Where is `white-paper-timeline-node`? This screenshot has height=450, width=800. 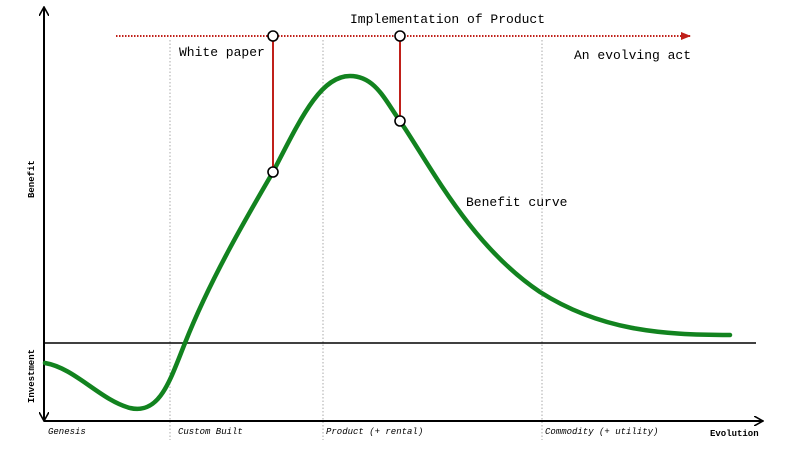
white-paper-timeline-node is located at coordinates (273, 36).